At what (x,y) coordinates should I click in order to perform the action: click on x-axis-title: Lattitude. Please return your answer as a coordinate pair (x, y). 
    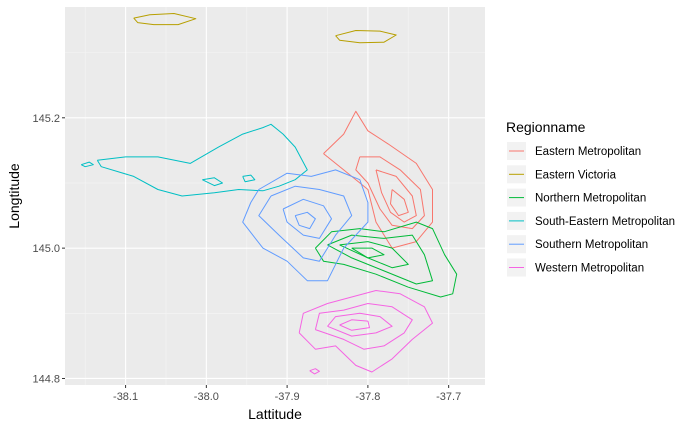
    Looking at the image, I should click on (275, 414).